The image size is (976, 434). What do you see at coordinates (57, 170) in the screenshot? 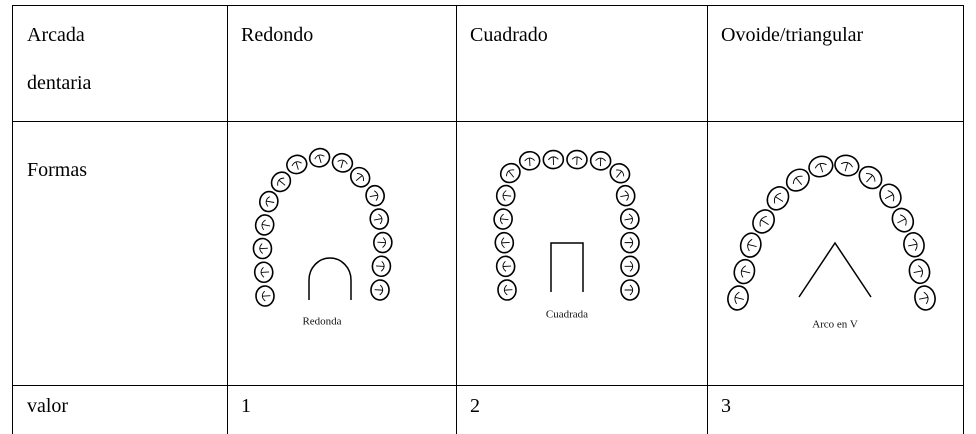
I see `row-label: Formas` at bounding box center [57, 170].